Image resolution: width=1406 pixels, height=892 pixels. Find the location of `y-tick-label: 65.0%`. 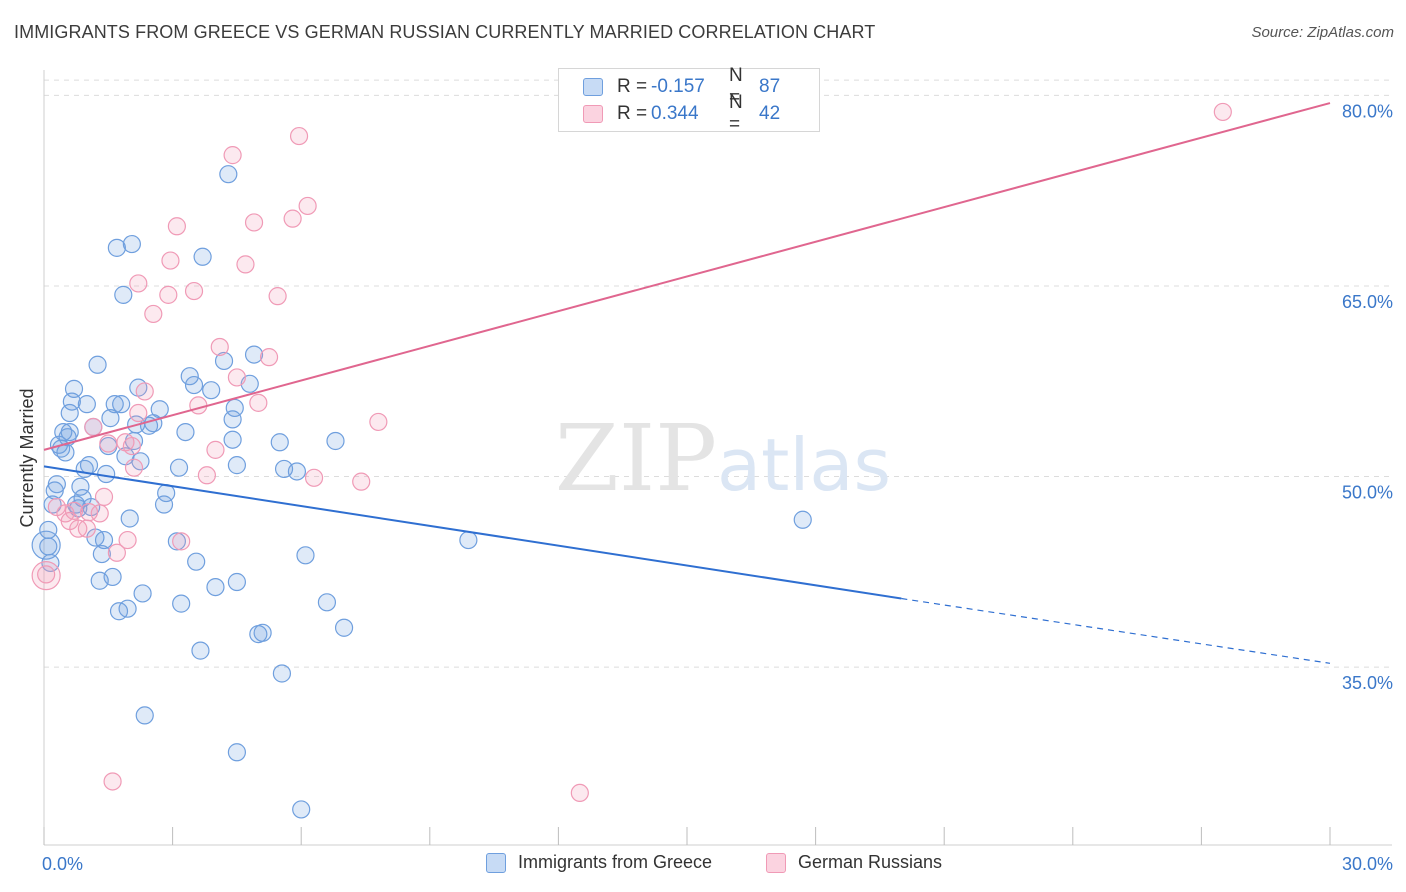

y-tick-label: 65.0% is located at coordinates (1367, 302).